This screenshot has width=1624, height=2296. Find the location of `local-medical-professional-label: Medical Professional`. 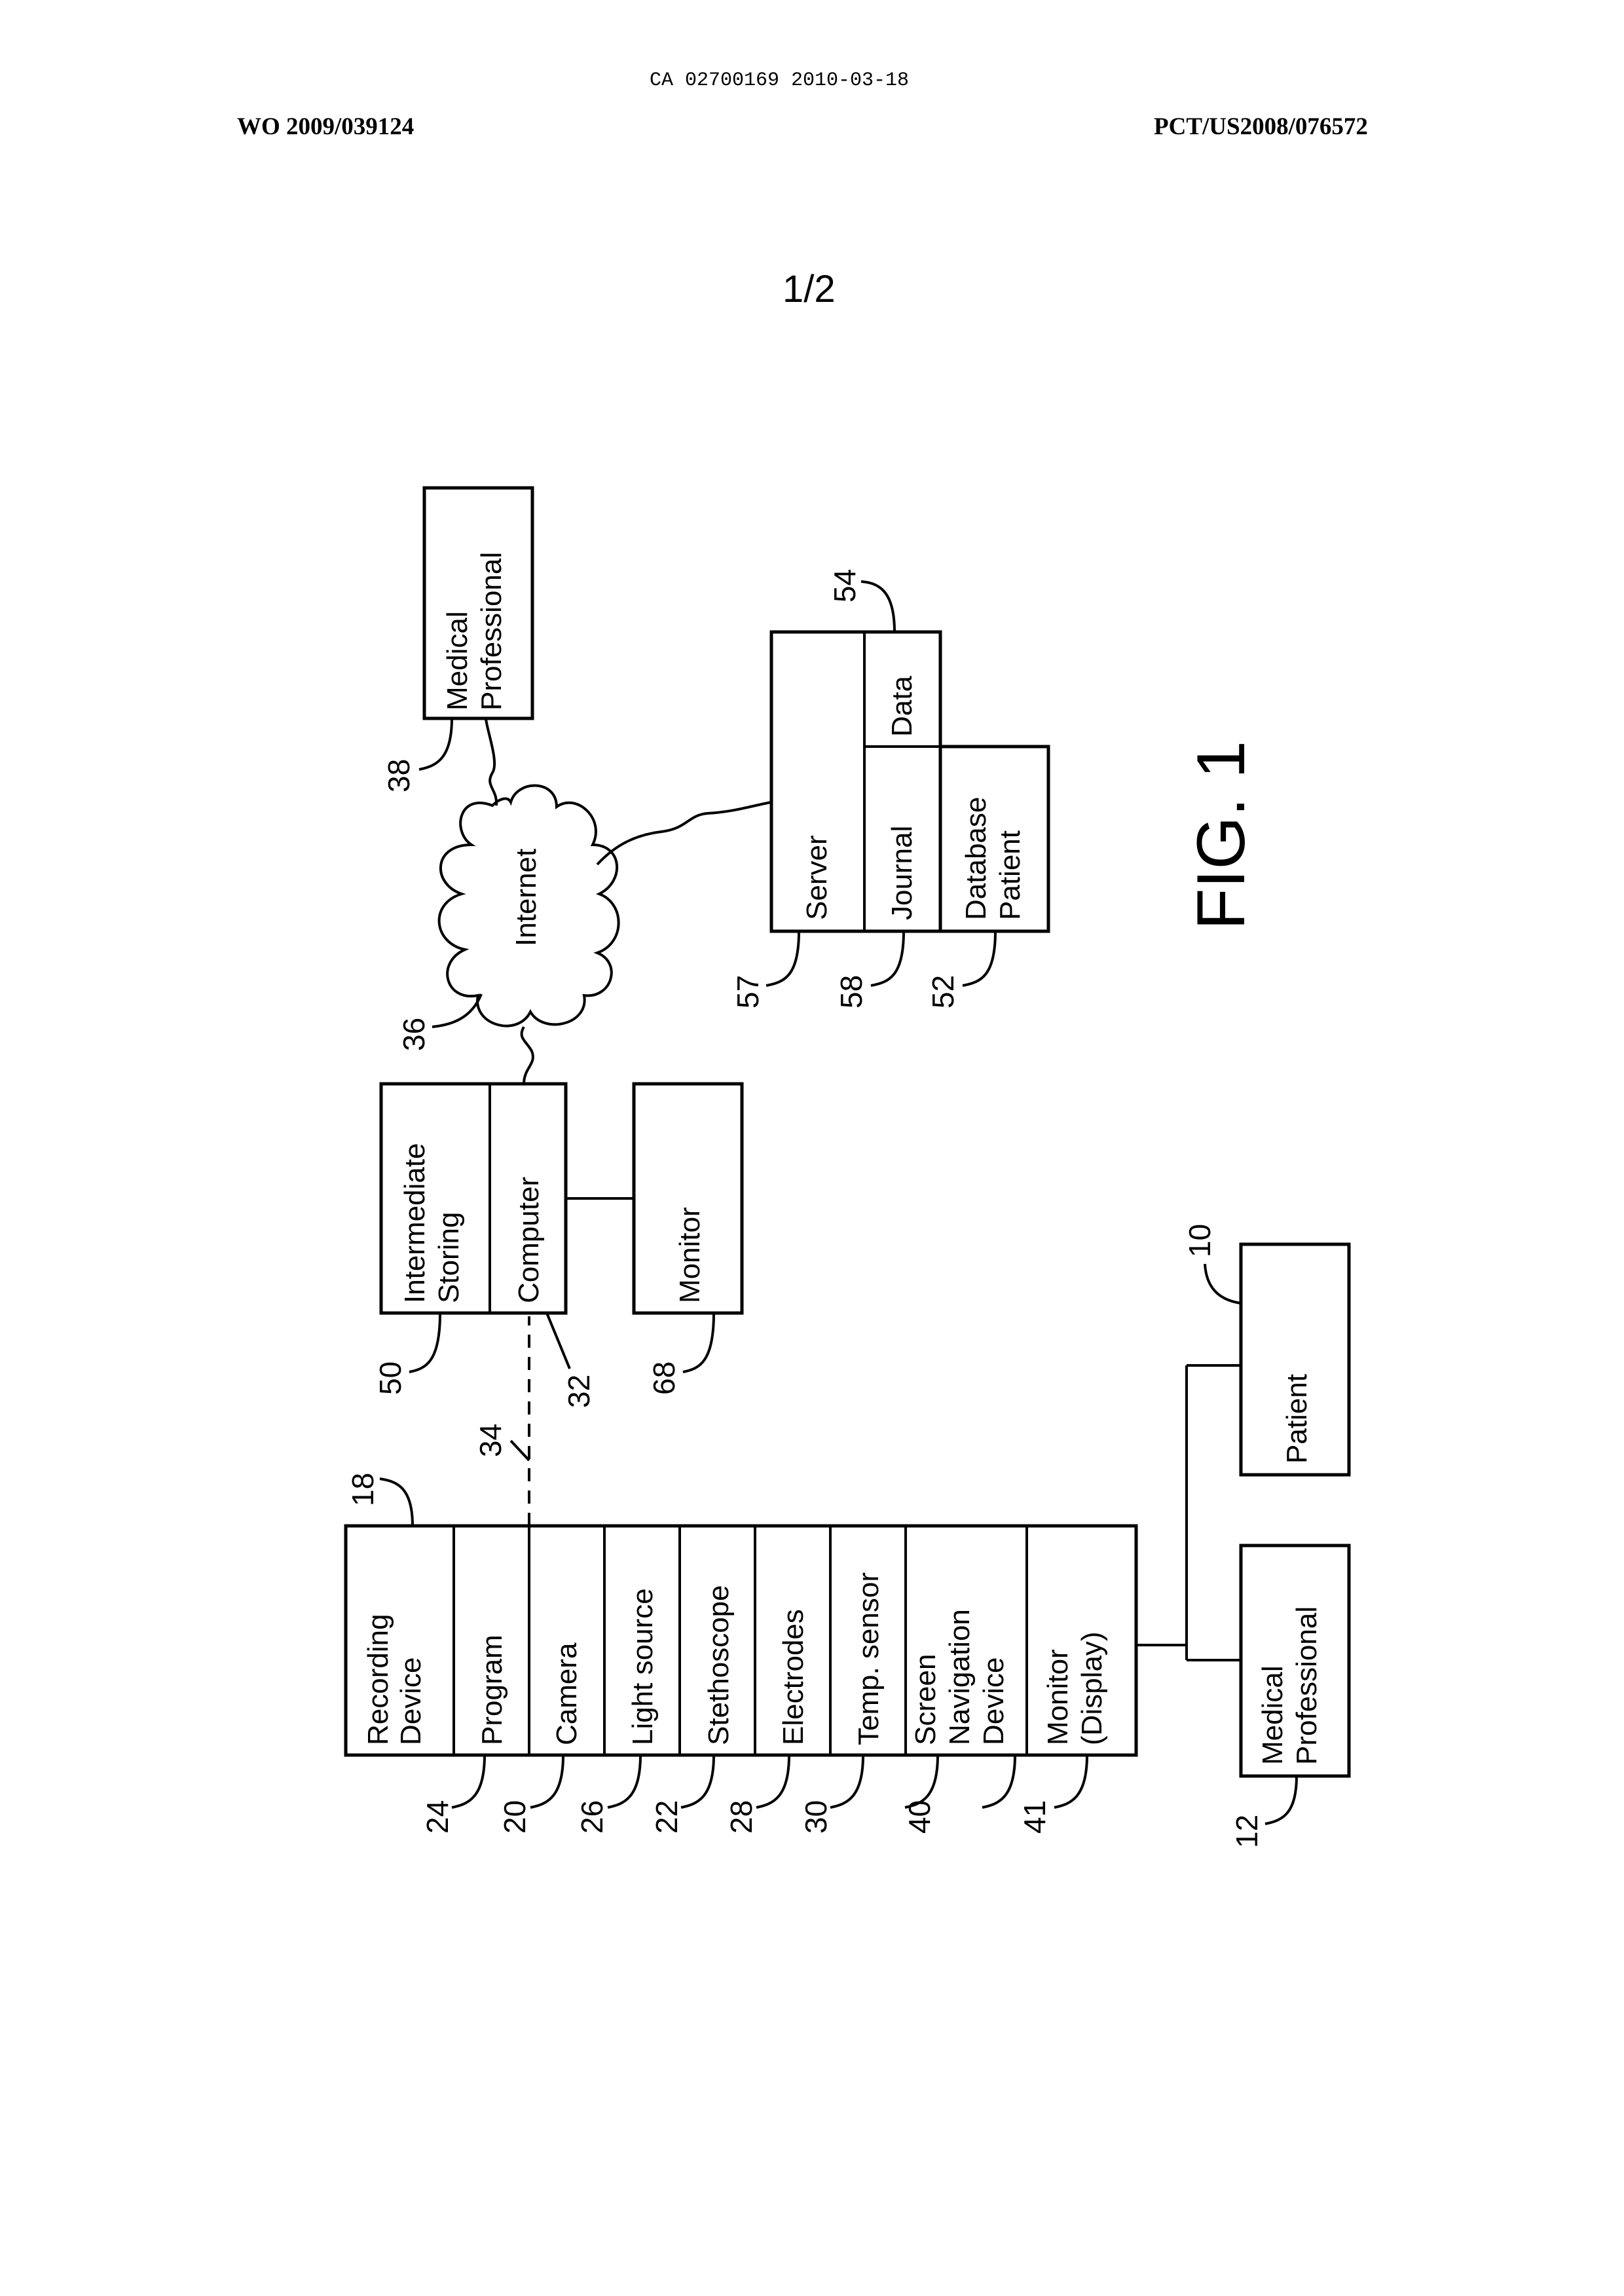

local-medical-professional-label: Medical Professional is located at coordinates (1290, 1686).